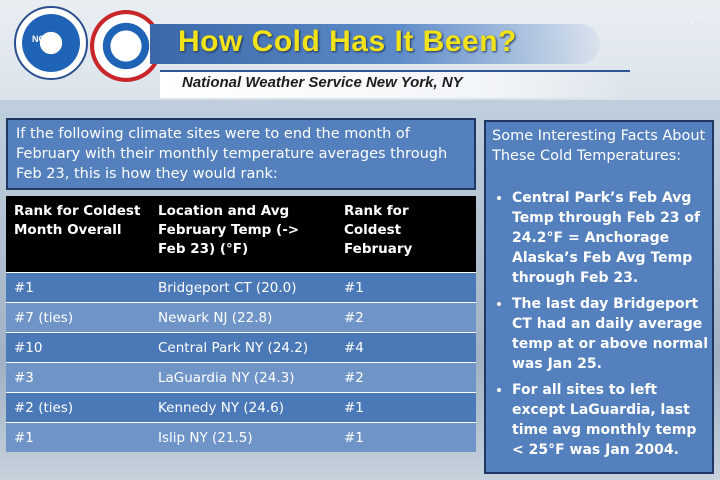 This screenshot has width=720, height=480. I want to click on noaa-logo-text: NOAA, so click(45, 39).